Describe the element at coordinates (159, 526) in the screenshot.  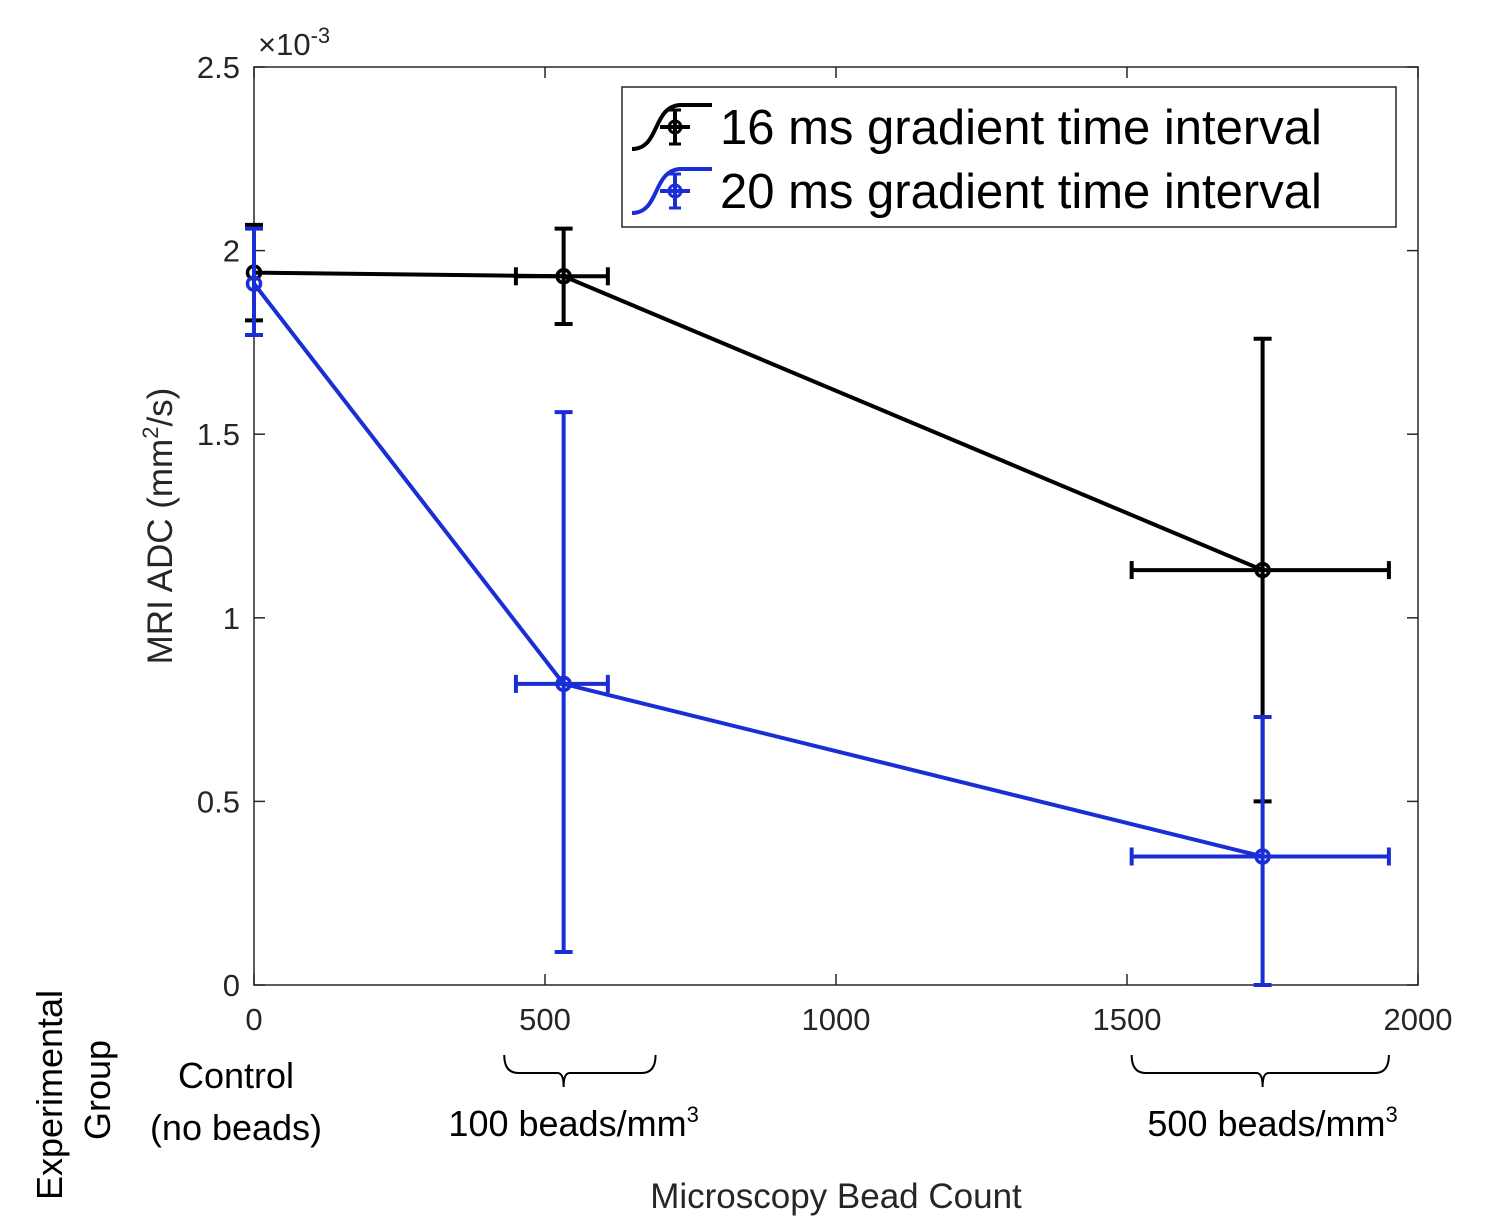
I see `y-axis-title: MRI ADC (mm2/s)` at that location.